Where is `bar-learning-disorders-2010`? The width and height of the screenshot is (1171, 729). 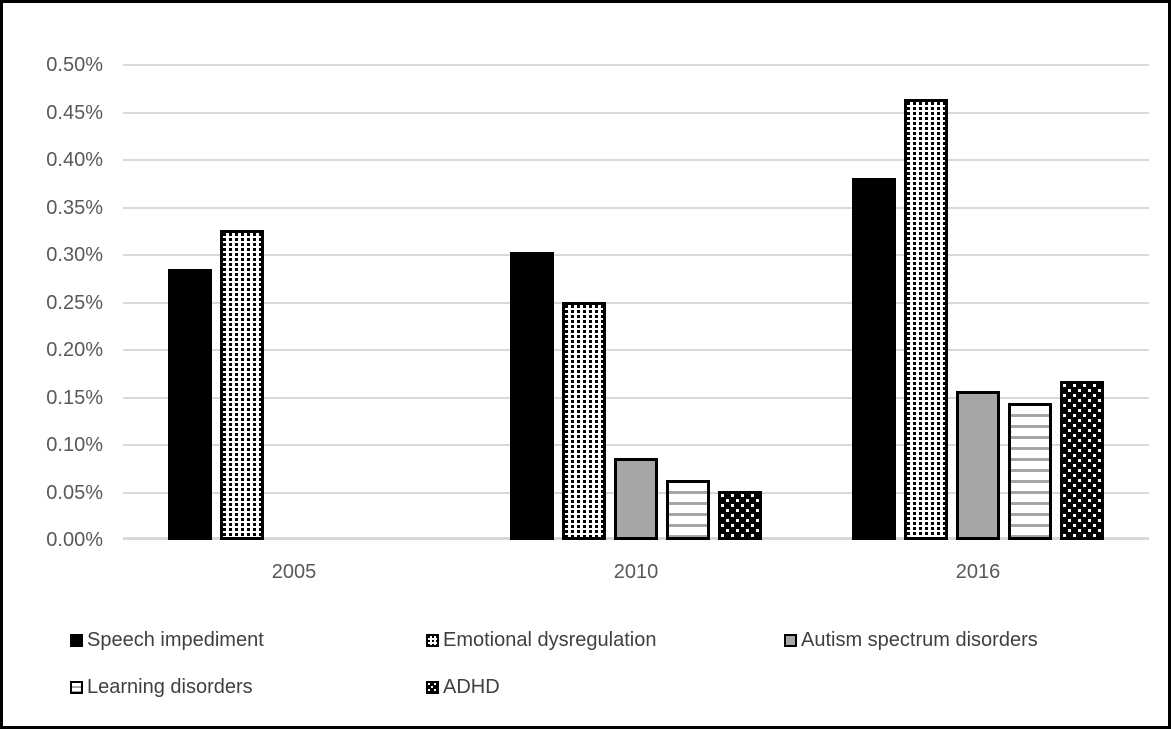
bar-learning-disorders-2010 is located at coordinates (688, 510).